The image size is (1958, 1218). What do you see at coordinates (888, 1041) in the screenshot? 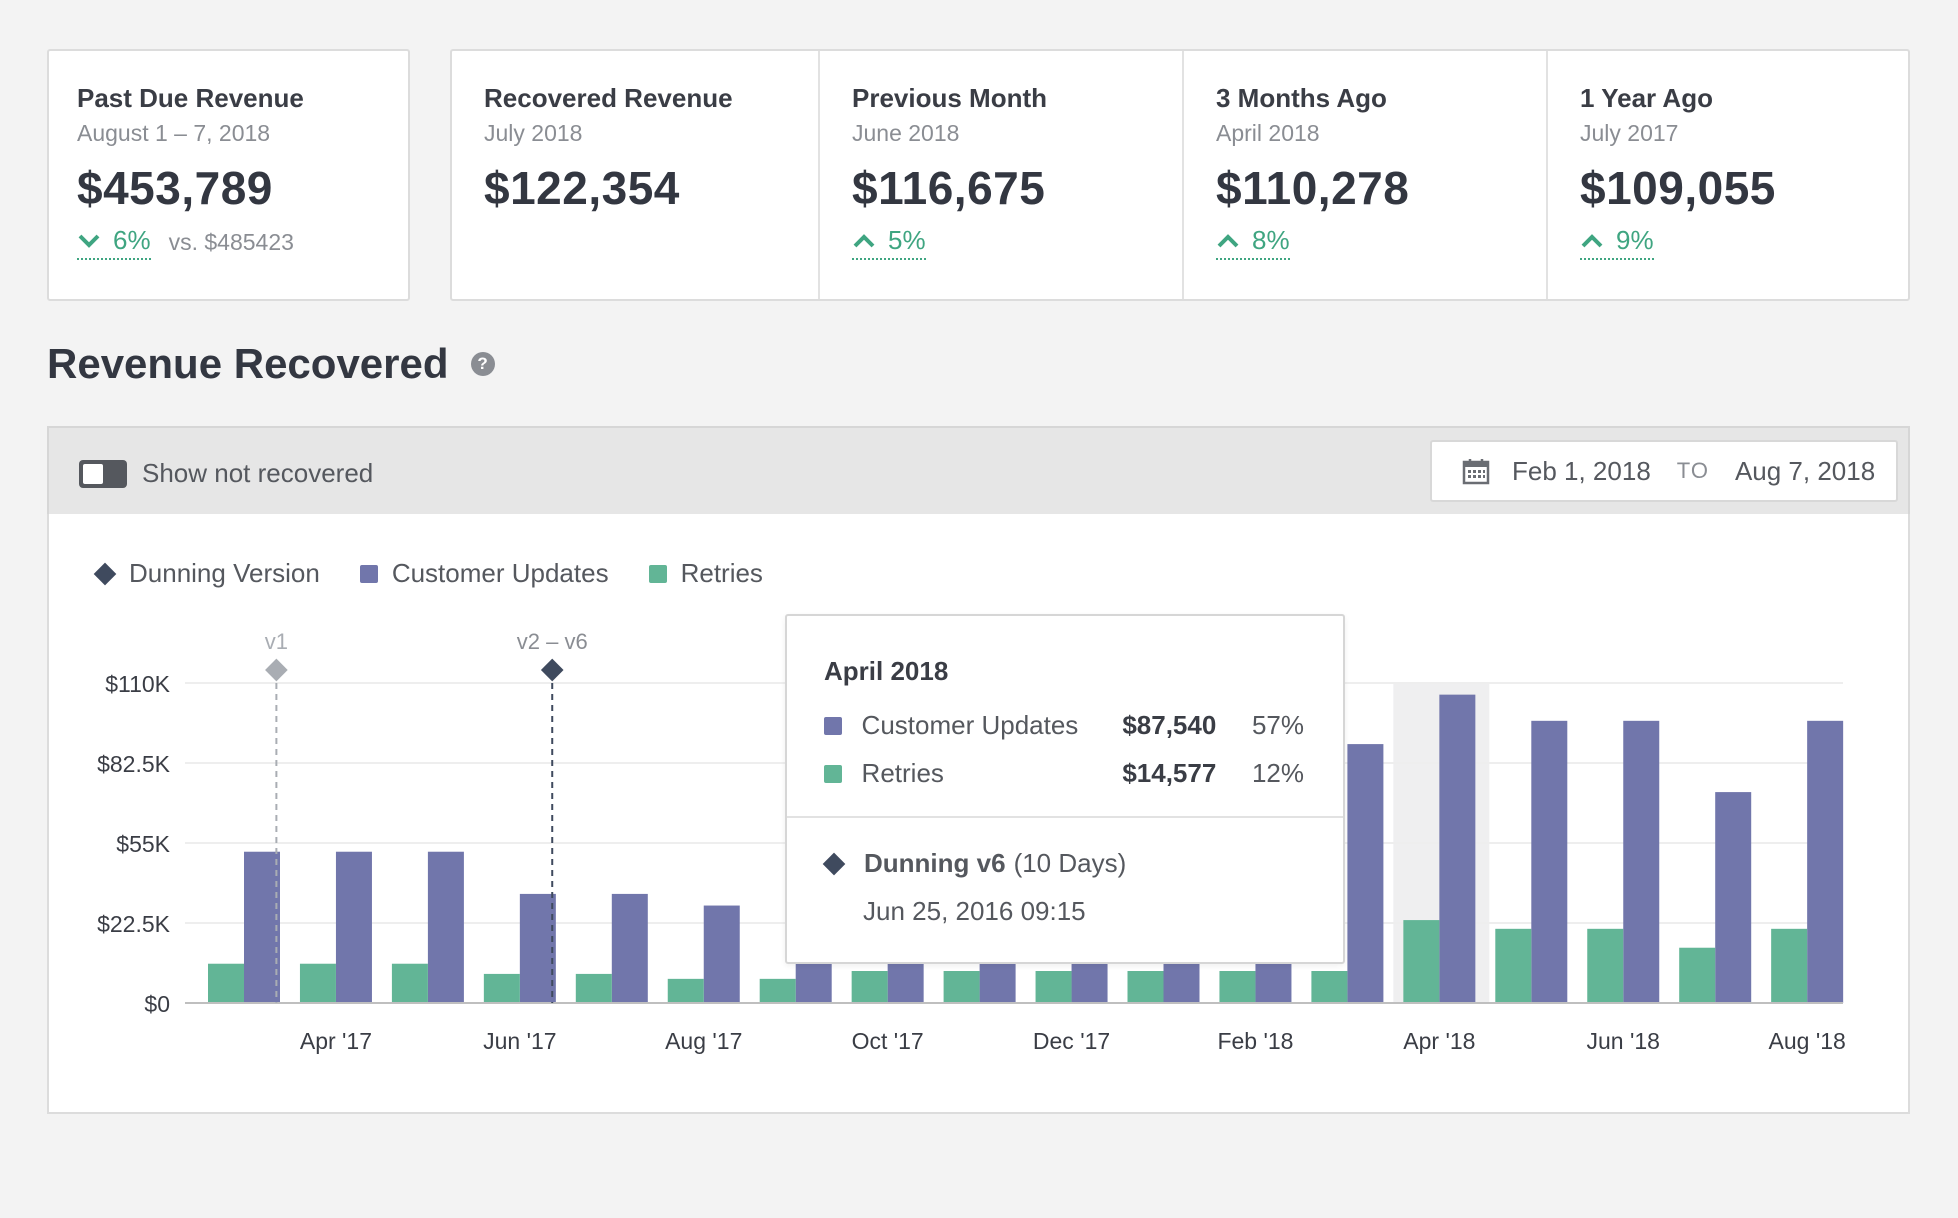
I see `x-tick-label: Oct '17` at bounding box center [888, 1041].